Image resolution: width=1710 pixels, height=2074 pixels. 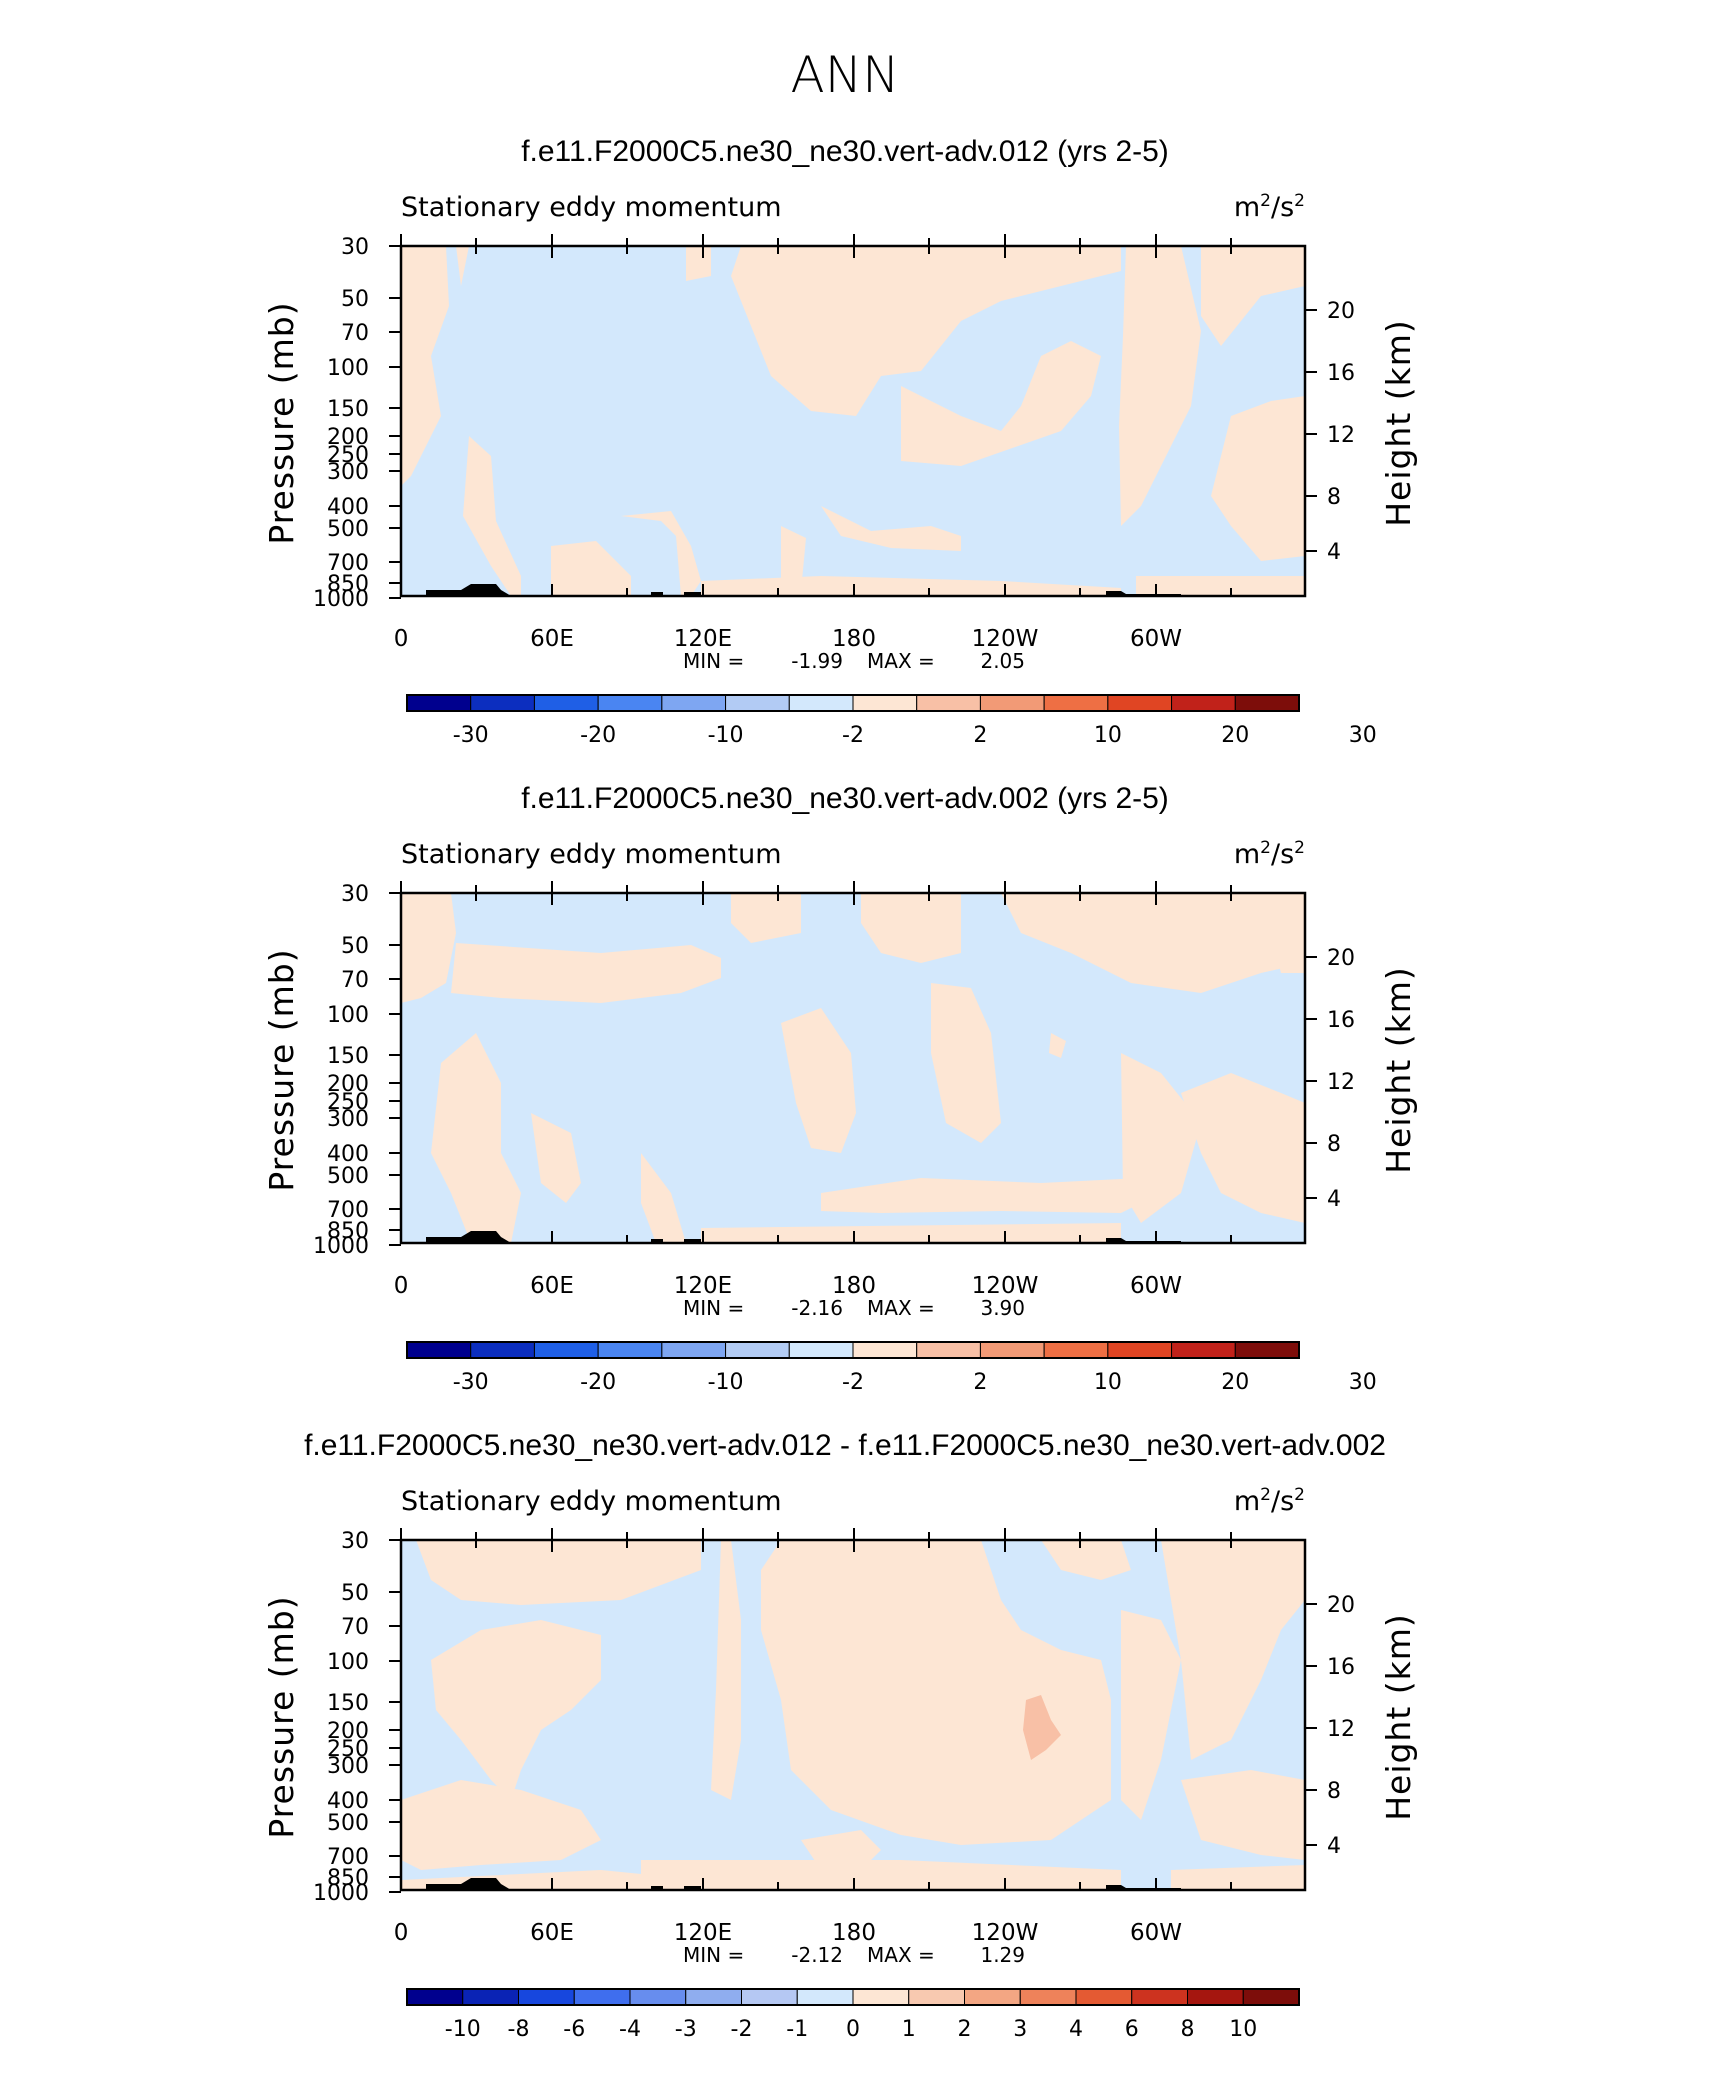 What do you see at coordinates (1076, 2029) in the screenshot?
I see `colorbar-label: 4` at bounding box center [1076, 2029].